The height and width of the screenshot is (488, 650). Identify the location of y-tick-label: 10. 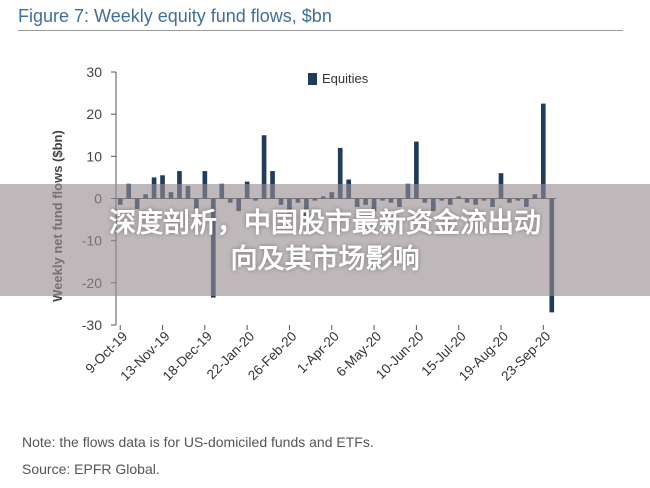
(94, 156).